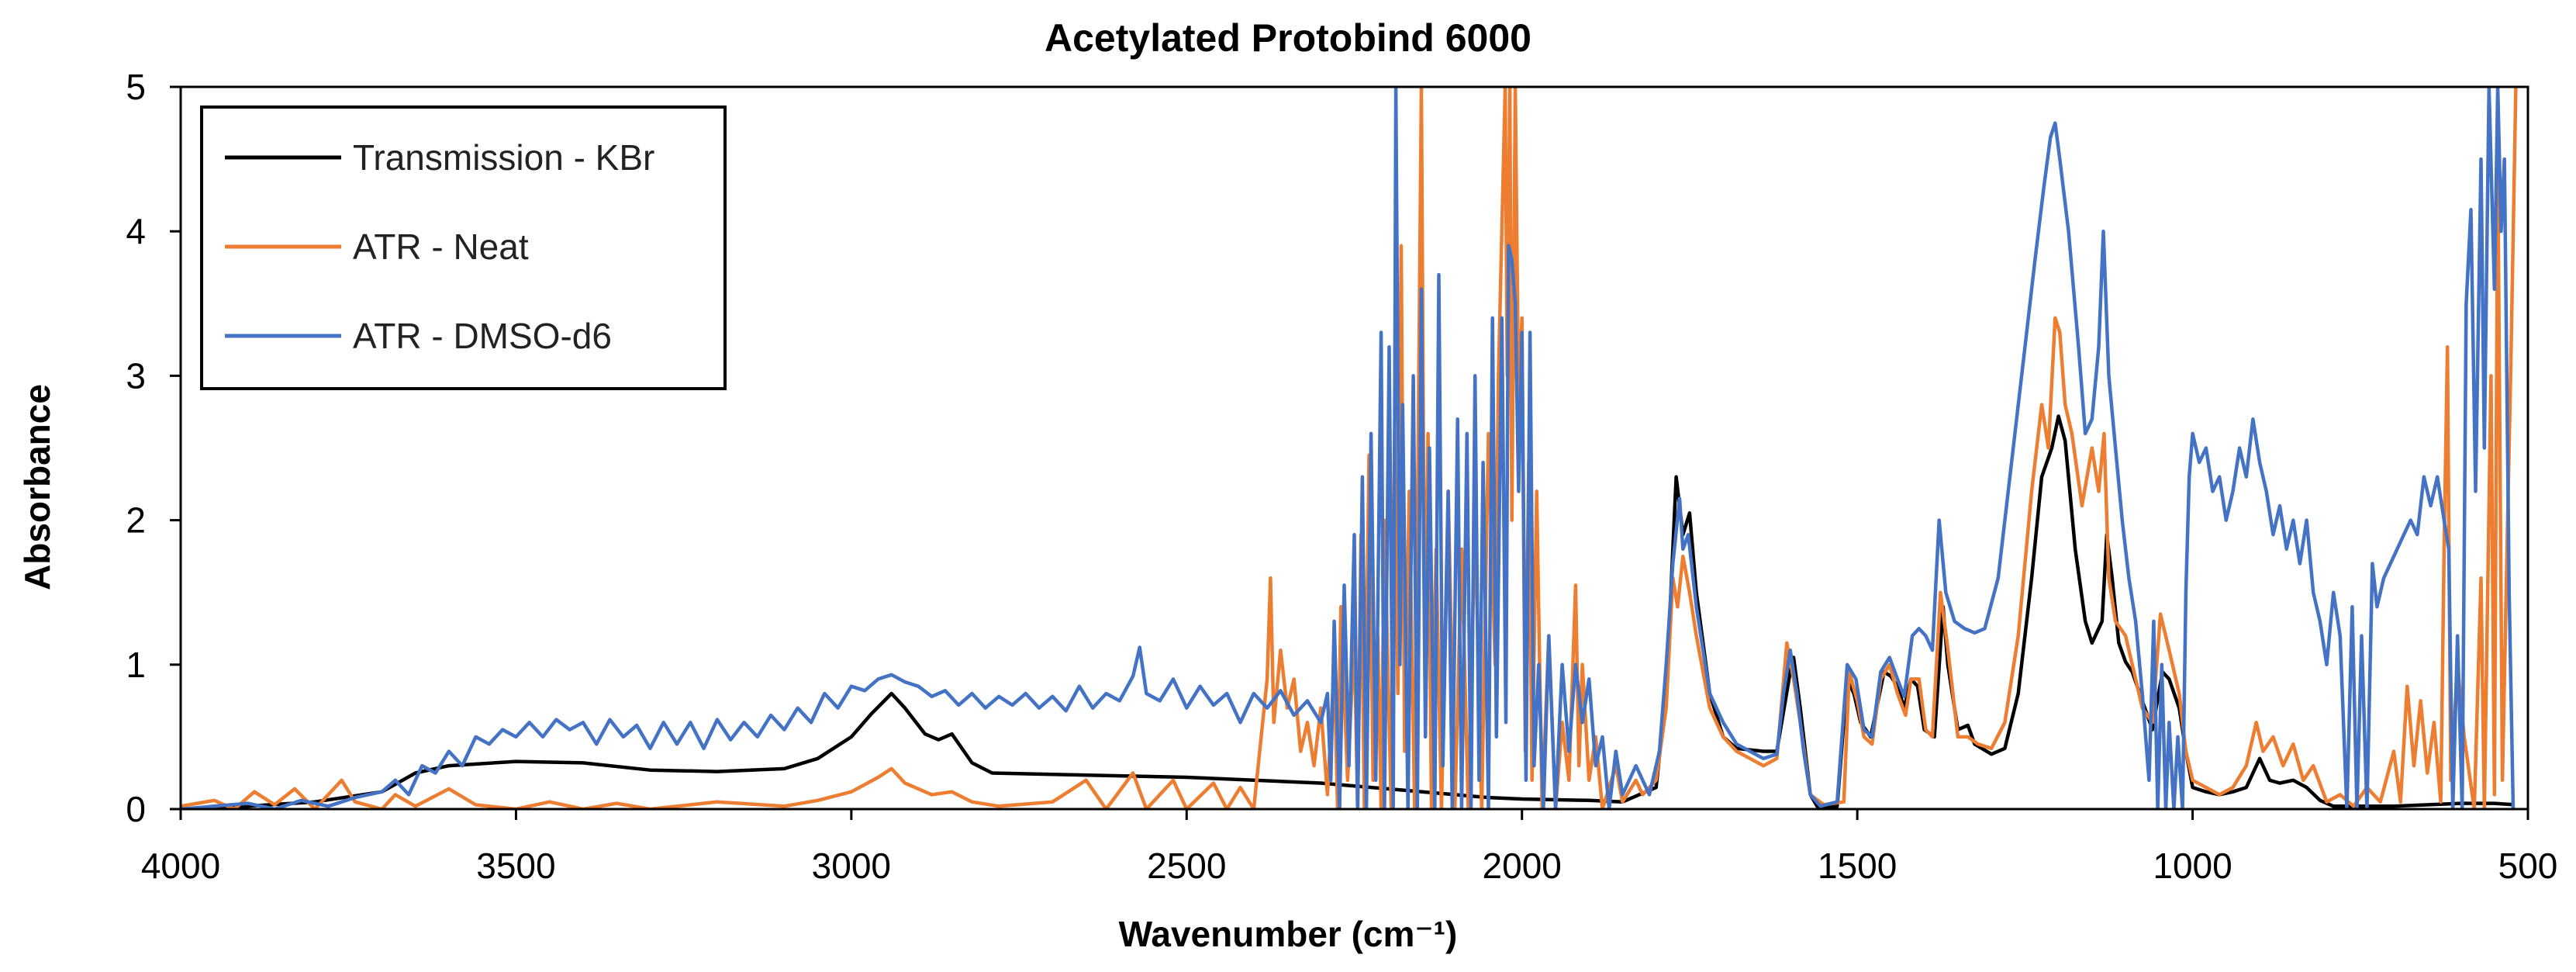 This screenshot has height=972, width=2576. Describe the element at coordinates (37, 487) in the screenshot. I see `y-axis-label: Absorbance` at that location.